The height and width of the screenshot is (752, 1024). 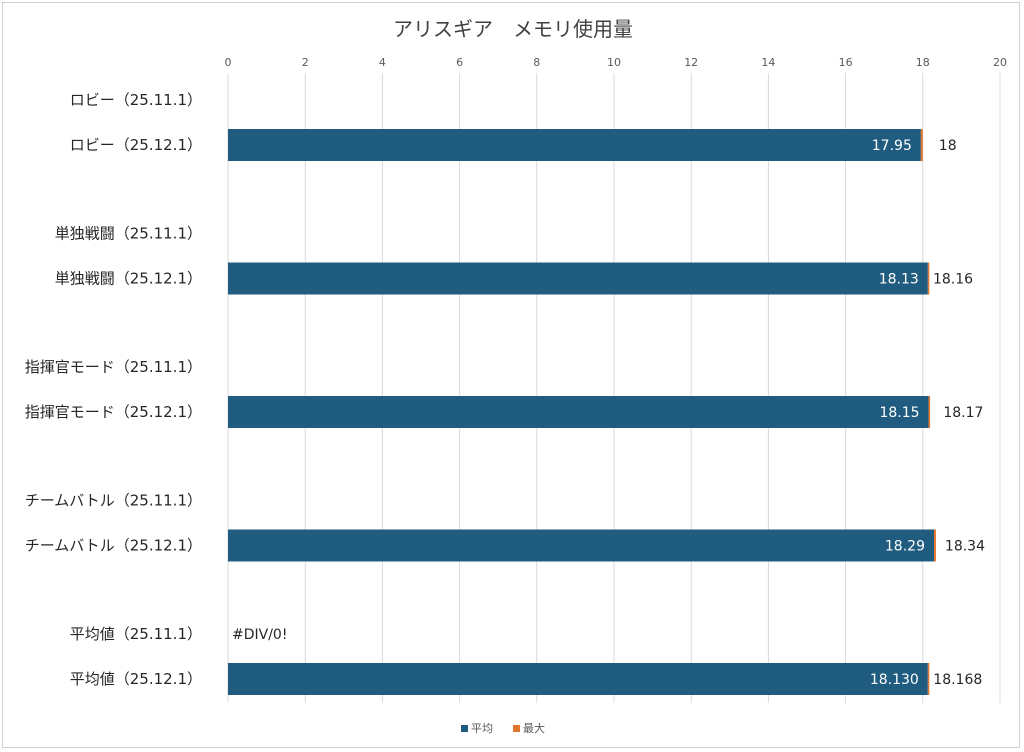 I want to click on category-label: 単独戦闘（25.11.1）, so click(x=128, y=234).